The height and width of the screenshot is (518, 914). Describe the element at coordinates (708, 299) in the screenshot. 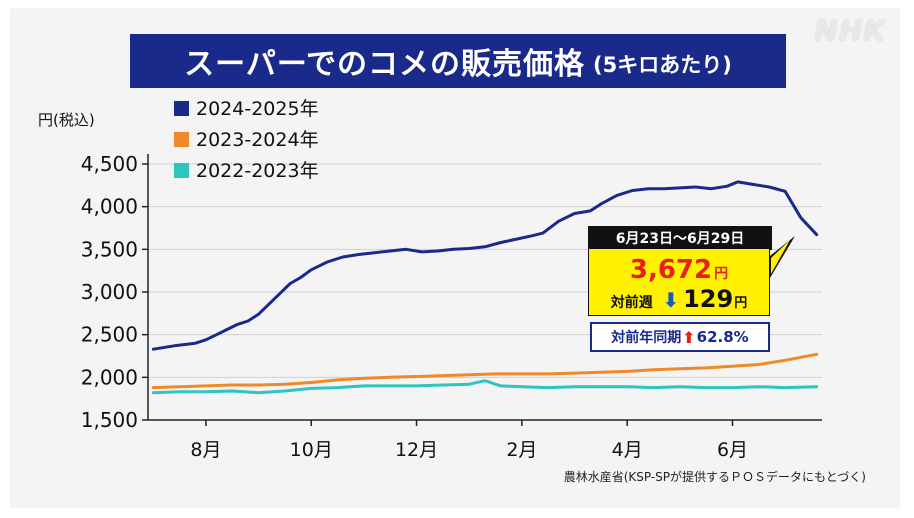

I see `week-change-value: 129` at that location.